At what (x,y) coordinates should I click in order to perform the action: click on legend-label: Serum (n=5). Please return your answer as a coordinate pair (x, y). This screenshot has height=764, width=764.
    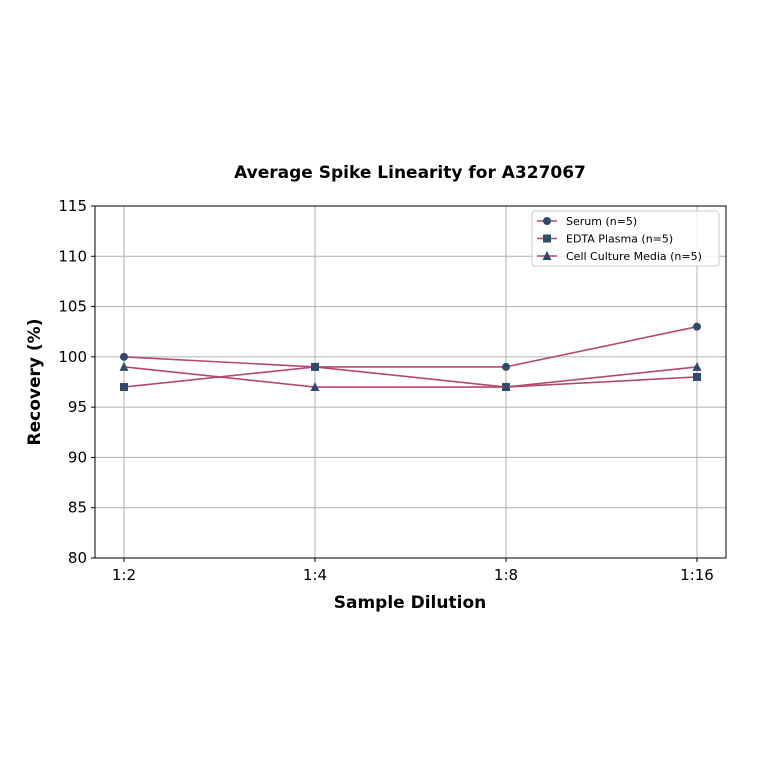
    Looking at the image, I should click on (601, 221).